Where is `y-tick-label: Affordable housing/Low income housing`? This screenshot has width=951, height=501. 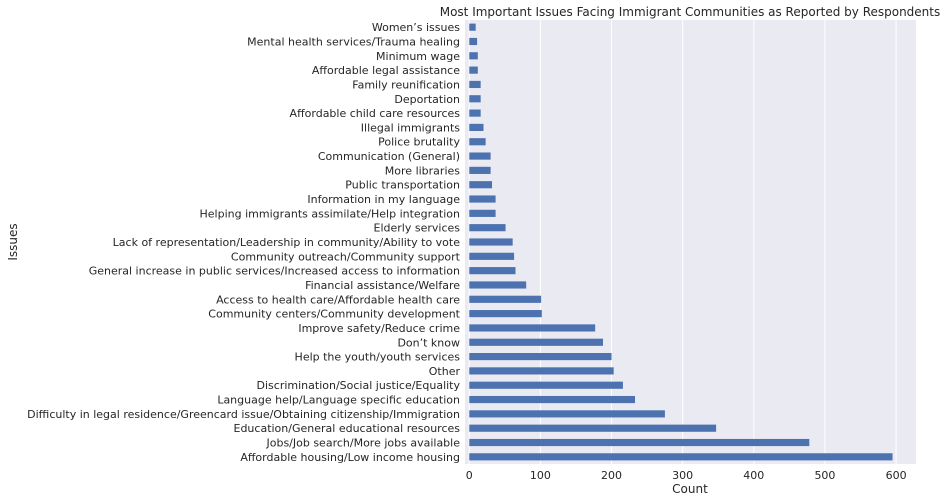
y-tick-label: Affordable housing/Low income housing is located at coordinates (350, 457).